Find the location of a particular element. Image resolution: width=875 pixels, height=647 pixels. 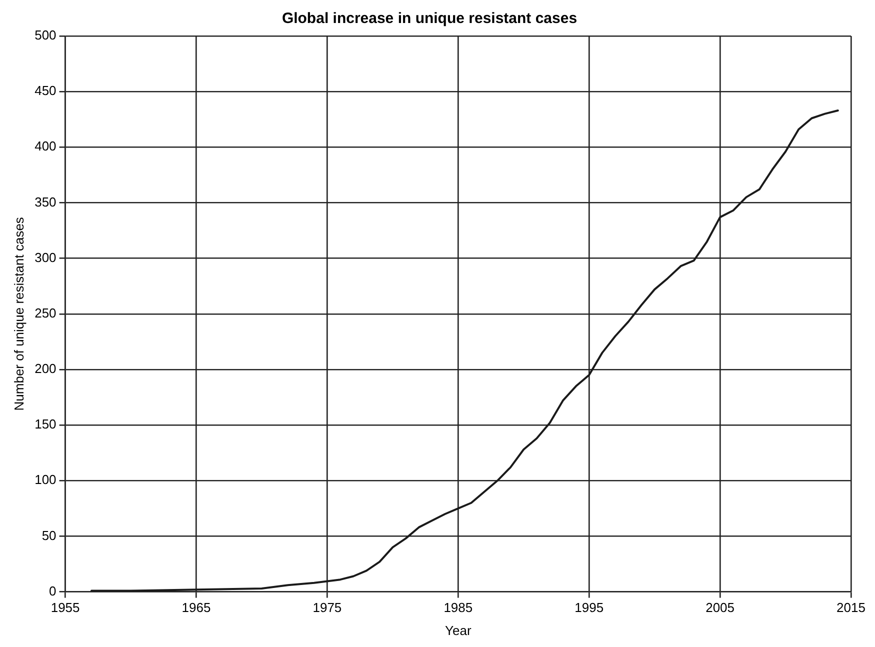

y-tick-label: 300 is located at coordinates (45, 257).